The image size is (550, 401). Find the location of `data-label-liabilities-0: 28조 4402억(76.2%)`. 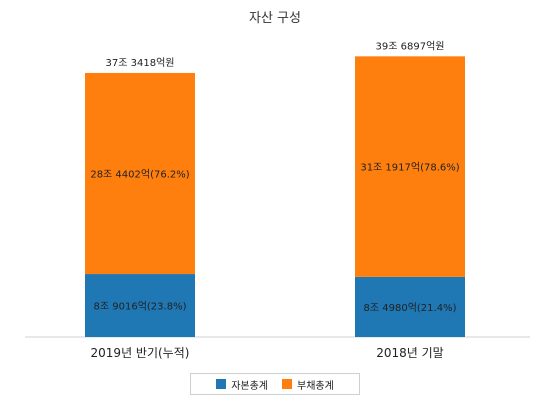

data-label-liabilities-0: 28조 4402억(76.2%) is located at coordinates (139, 174).